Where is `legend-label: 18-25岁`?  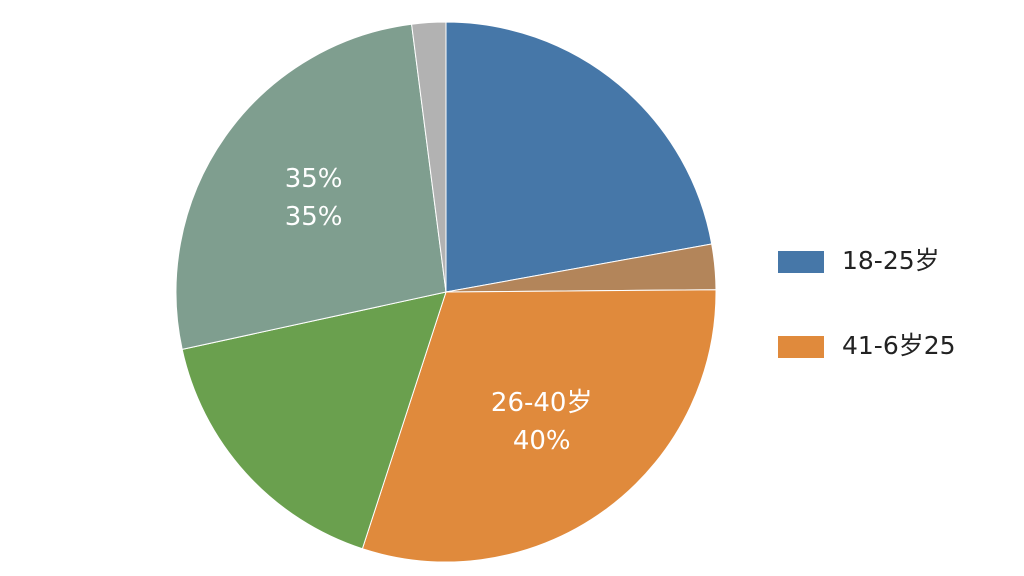
legend-label: 18-25岁 is located at coordinates (891, 260).